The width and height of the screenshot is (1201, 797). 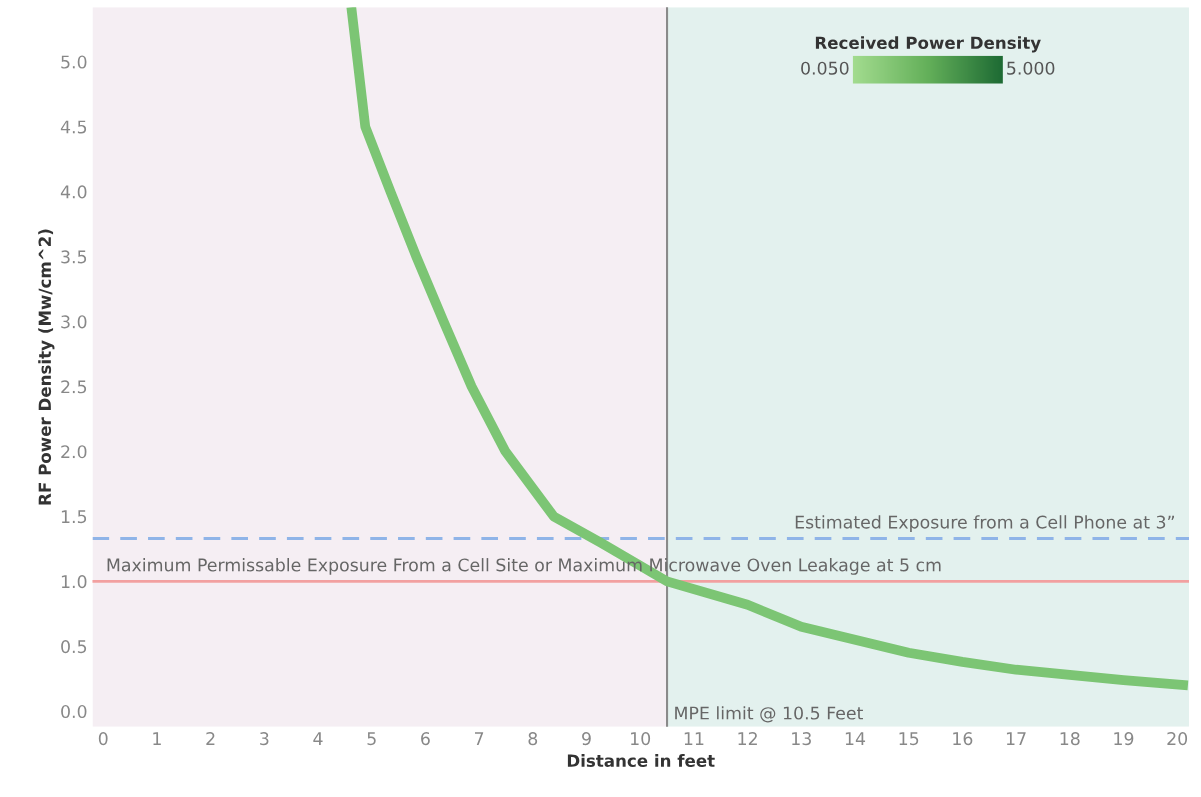 I want to click on x-tick-label: 7, so click(x=479, y=738).